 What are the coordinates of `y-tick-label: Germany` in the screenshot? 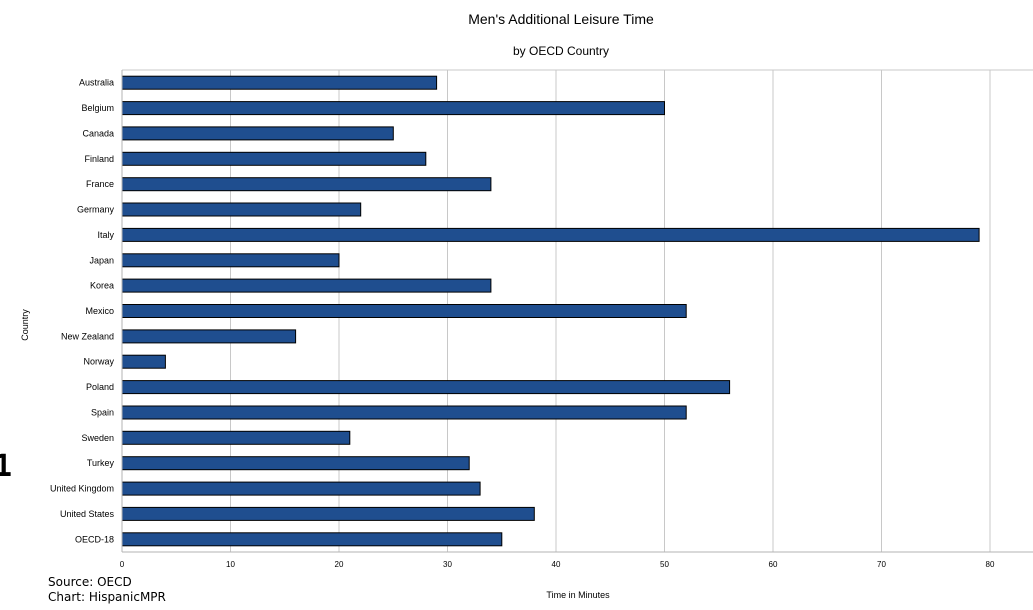 It's located at (96, 210).